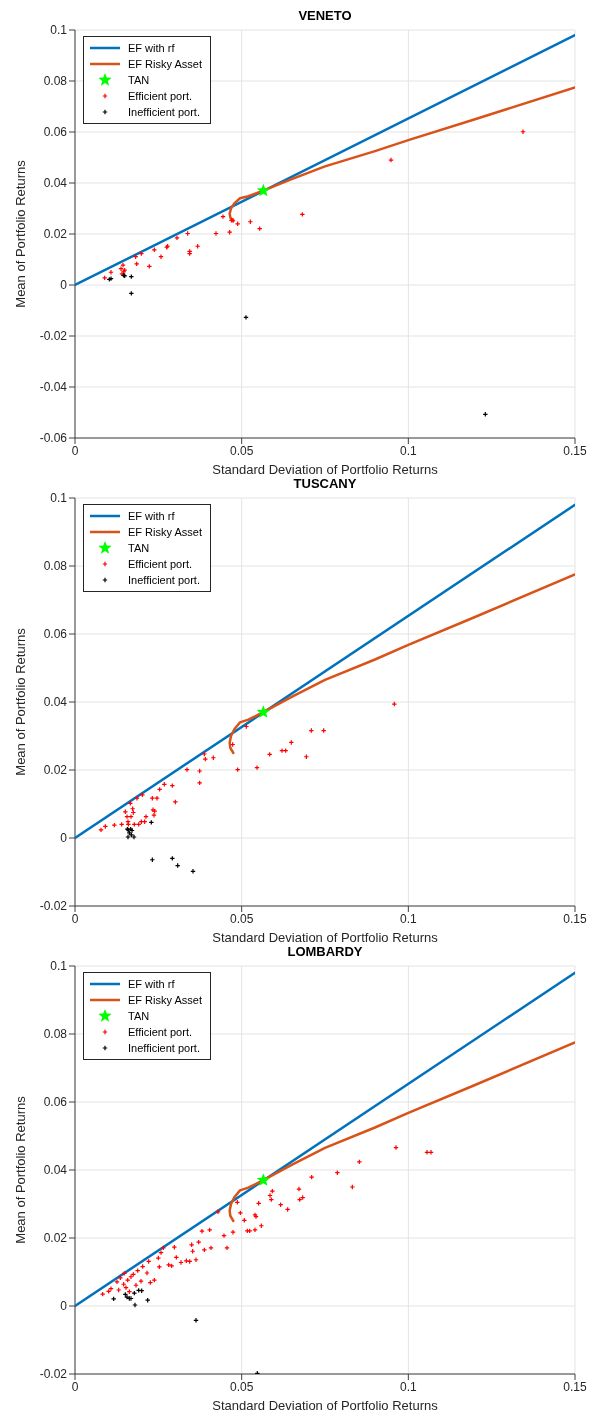  What do you see at coordinates (325, 484) in the screenshot?
I see `chart-title: TUSCANY` at bounding box center [325, 484].